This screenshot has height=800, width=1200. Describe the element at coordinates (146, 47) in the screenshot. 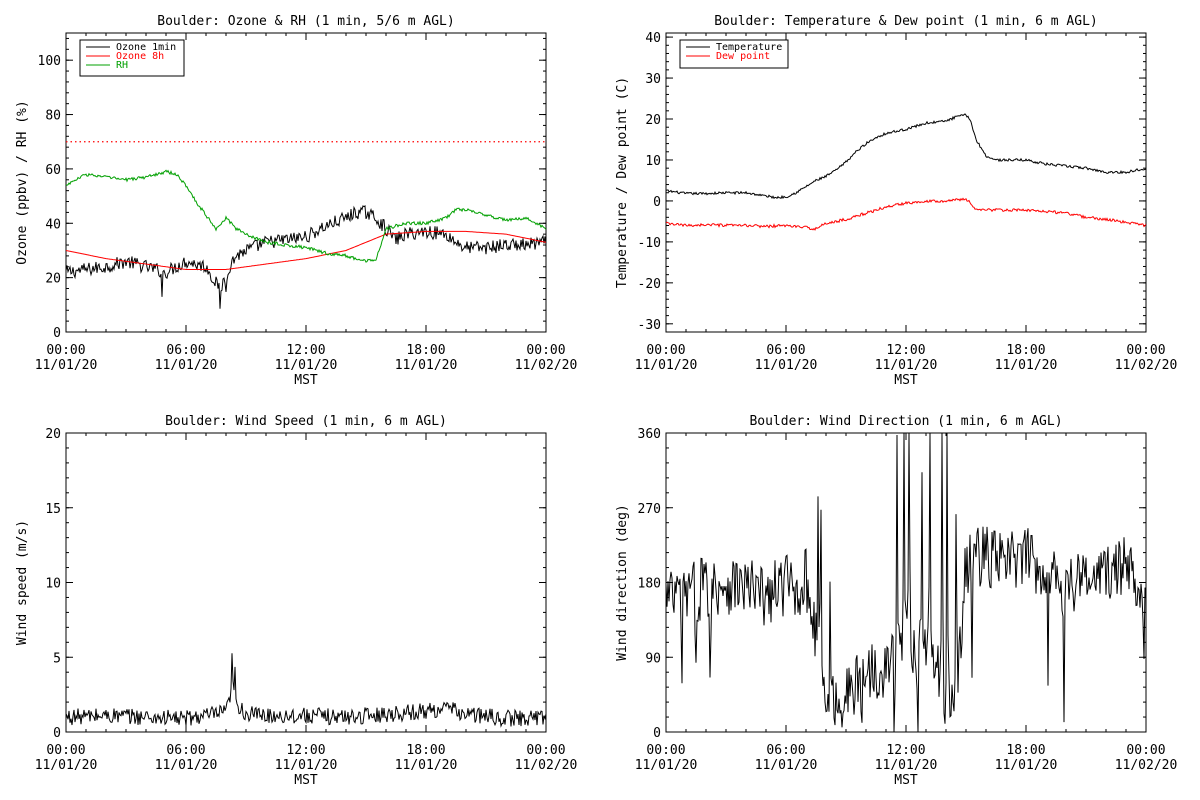

I see `legend-label: Ozone 1min` at that location.